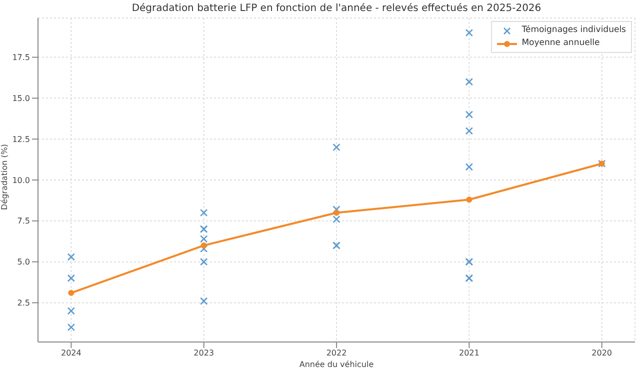 The image size is (640, 371). Describe the element at coordinates (21, 180) in the screenshot. I see `y-tick-label: 10.0` at that location.